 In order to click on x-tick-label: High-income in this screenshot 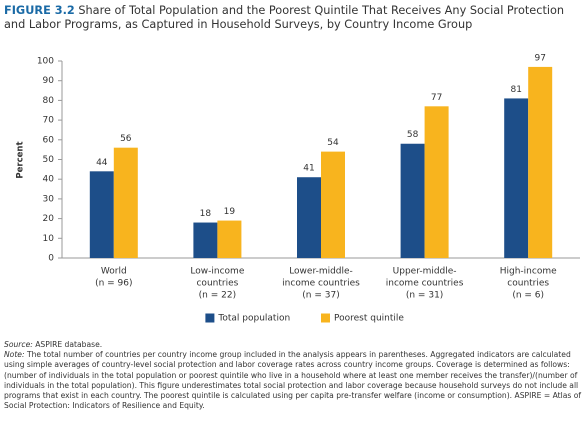, I will do `click(528, 272)`.